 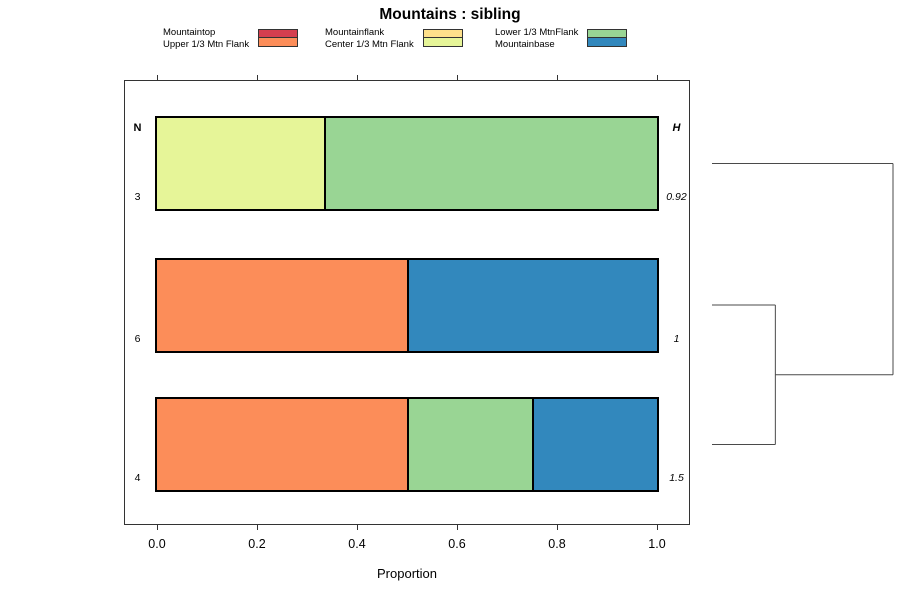 I want to click on legend-label: Upper 1/3 Mtn Flank, so click(x=206, y=44).